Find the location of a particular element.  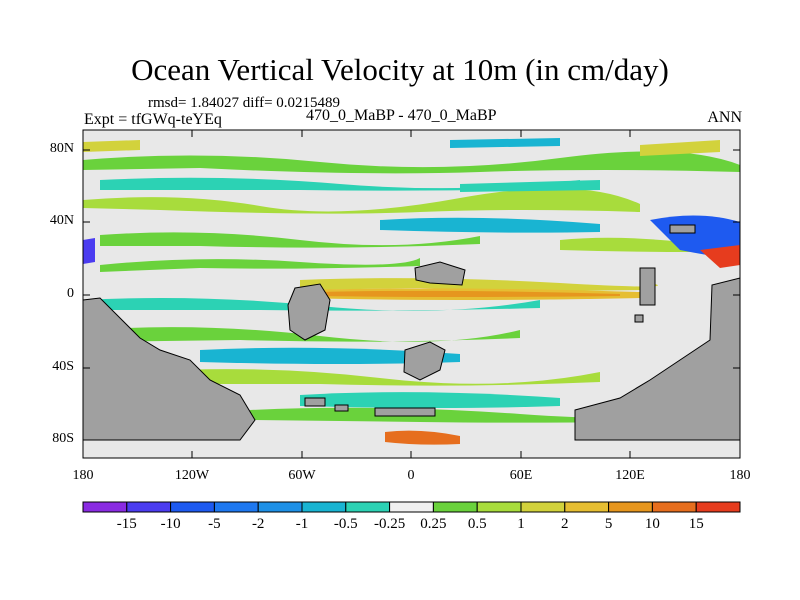

stats-text: rmsd= 1.84027 diff= 0.0215489 is located at coordinates (244, 103).